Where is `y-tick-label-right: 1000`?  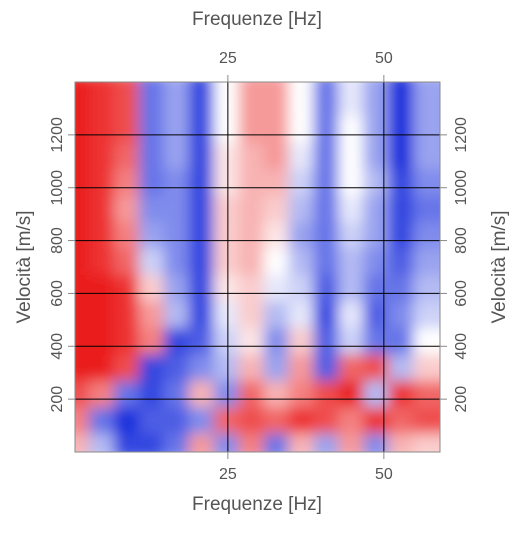 y-tick-label-right: 1000 is located at coordinates (461, 188).